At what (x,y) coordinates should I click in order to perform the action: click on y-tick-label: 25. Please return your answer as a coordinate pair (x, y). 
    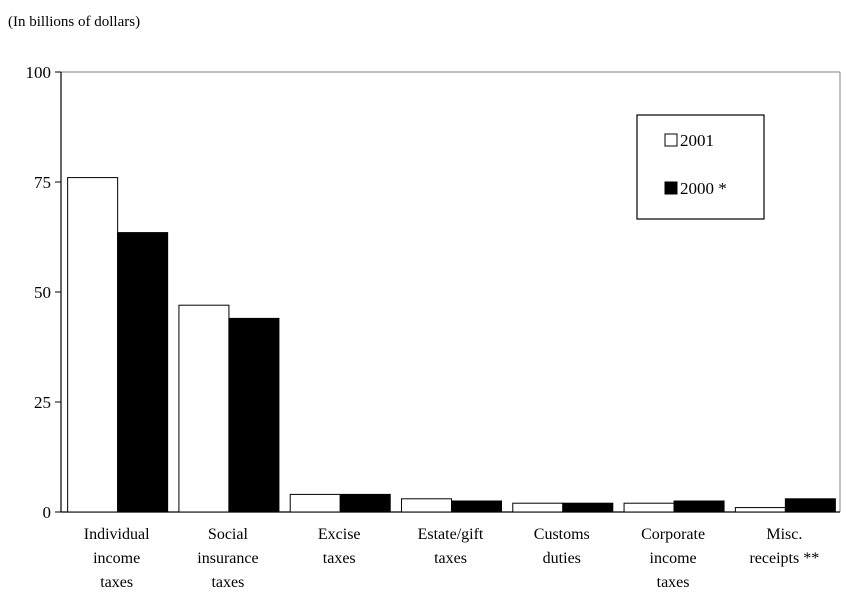
    Looking at the image, I should click on (42, 402).